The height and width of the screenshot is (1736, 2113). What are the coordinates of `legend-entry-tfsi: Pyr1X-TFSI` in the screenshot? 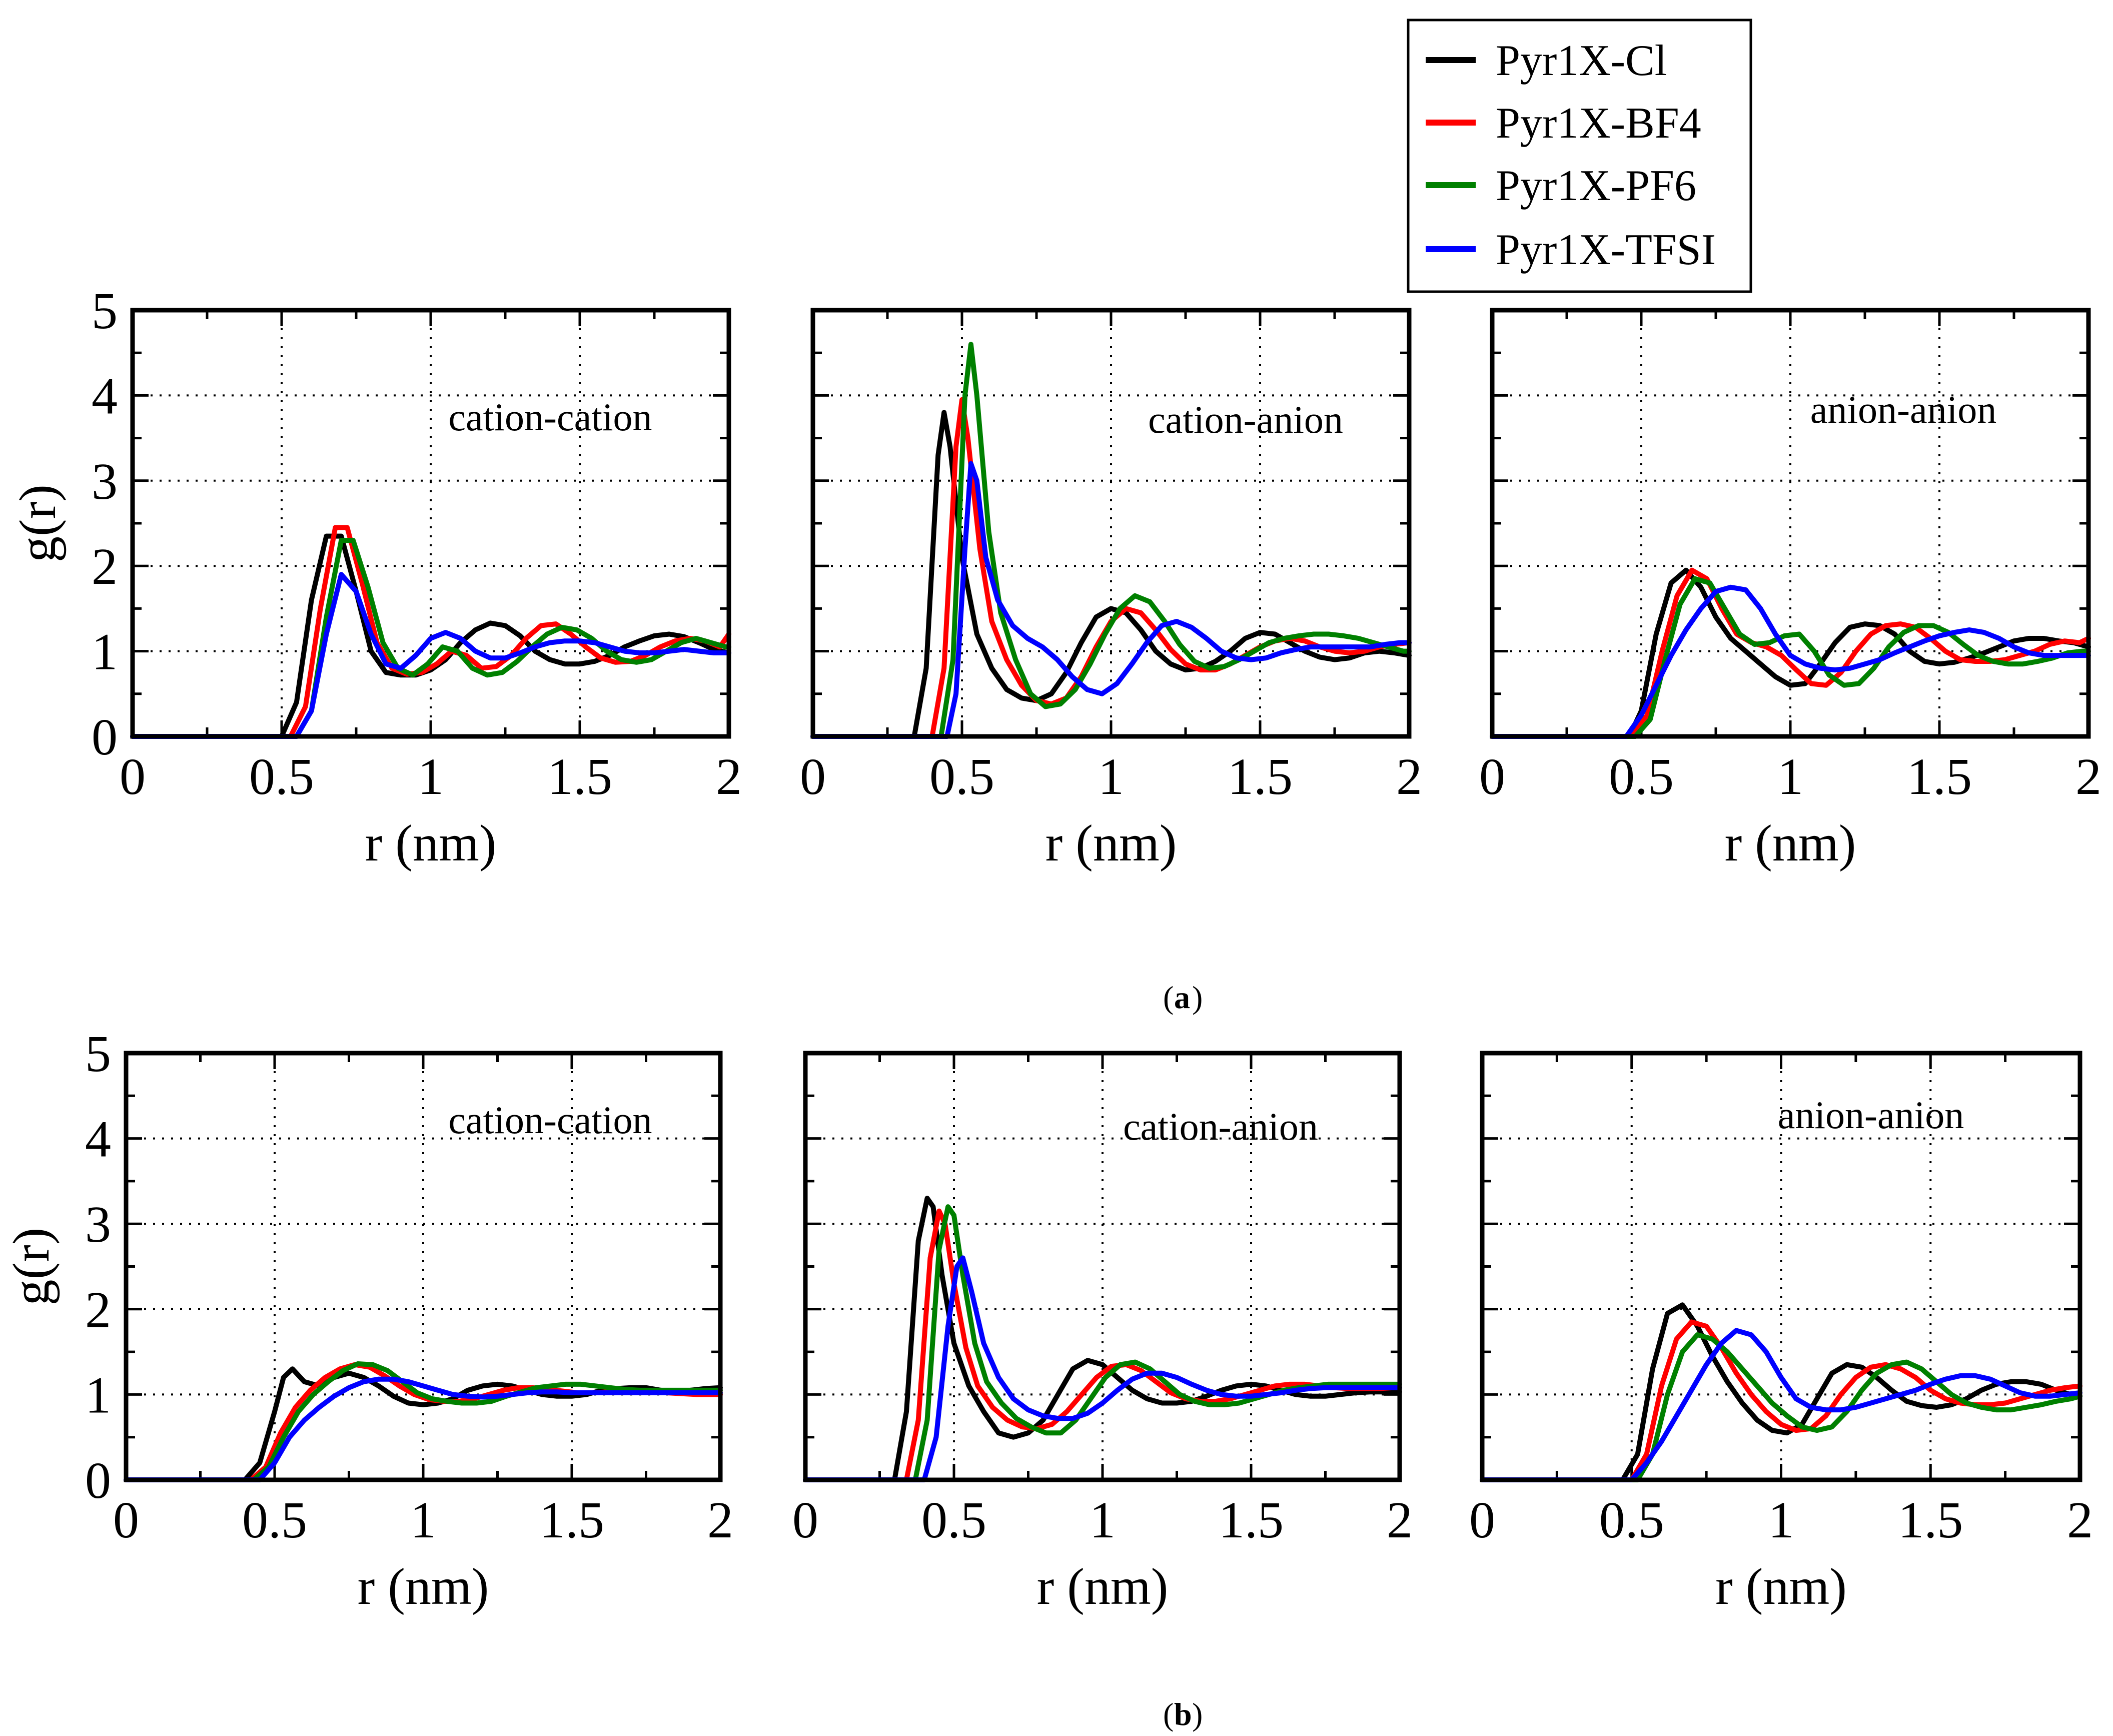 It's located at (1571, 250).